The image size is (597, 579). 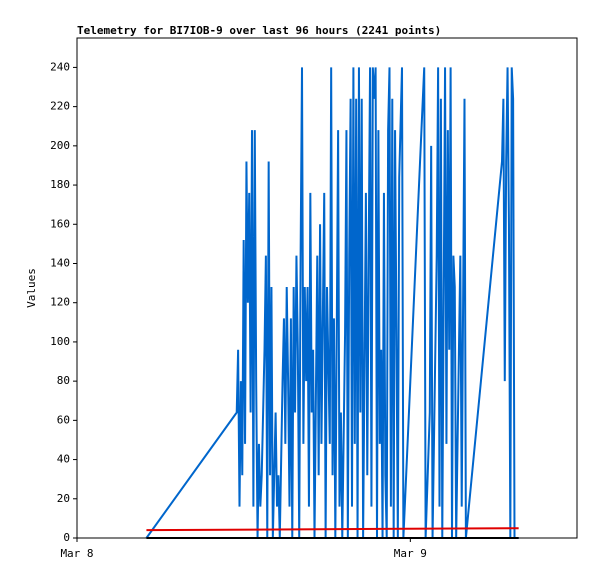 What do you see at coordinates (60, 262) in the screenshot?
I see `y-tick-label: 140` at bounding box center [60, 262].